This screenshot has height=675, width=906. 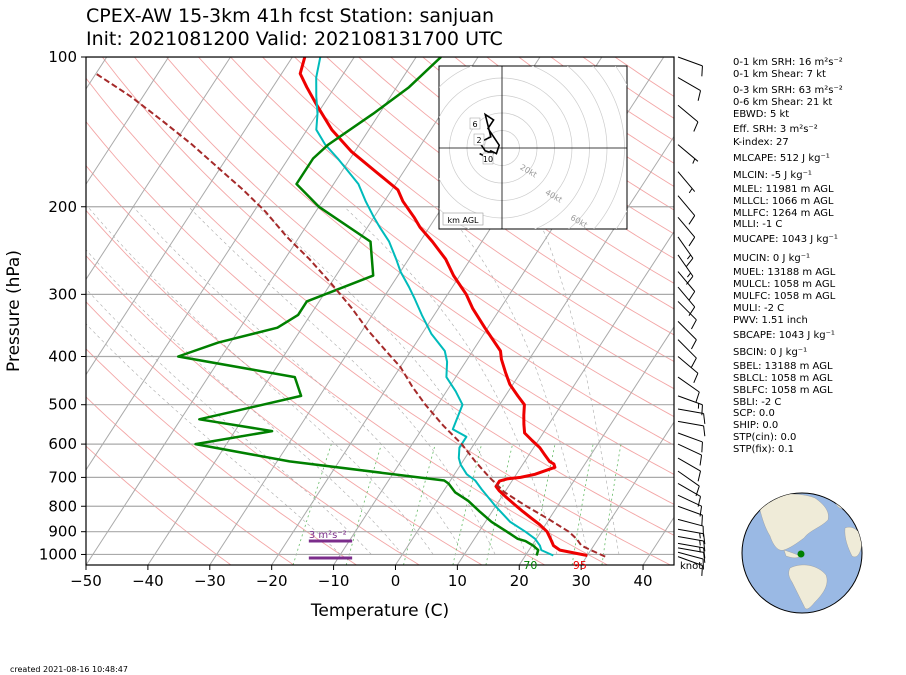 What do you see at coordinates (62, 294) in the screenshot?
I see `y-tick-label: 300` at bounding box center [62, 294].